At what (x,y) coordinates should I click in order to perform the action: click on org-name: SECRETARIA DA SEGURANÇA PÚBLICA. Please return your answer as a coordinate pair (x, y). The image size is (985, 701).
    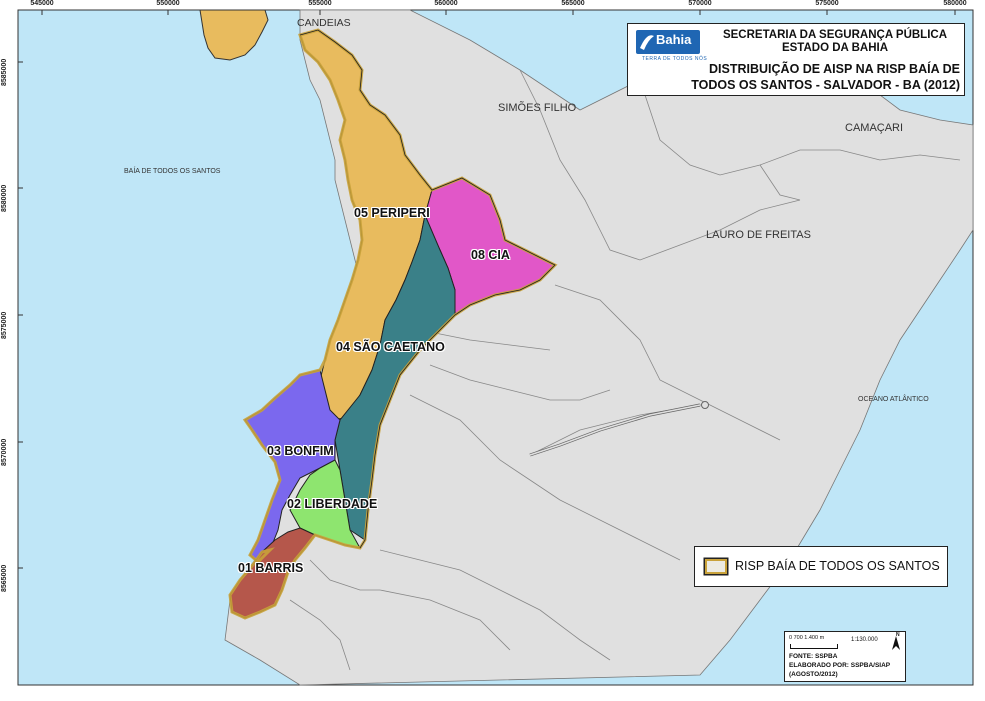
    Looking at the image, I should click on (835, 35).